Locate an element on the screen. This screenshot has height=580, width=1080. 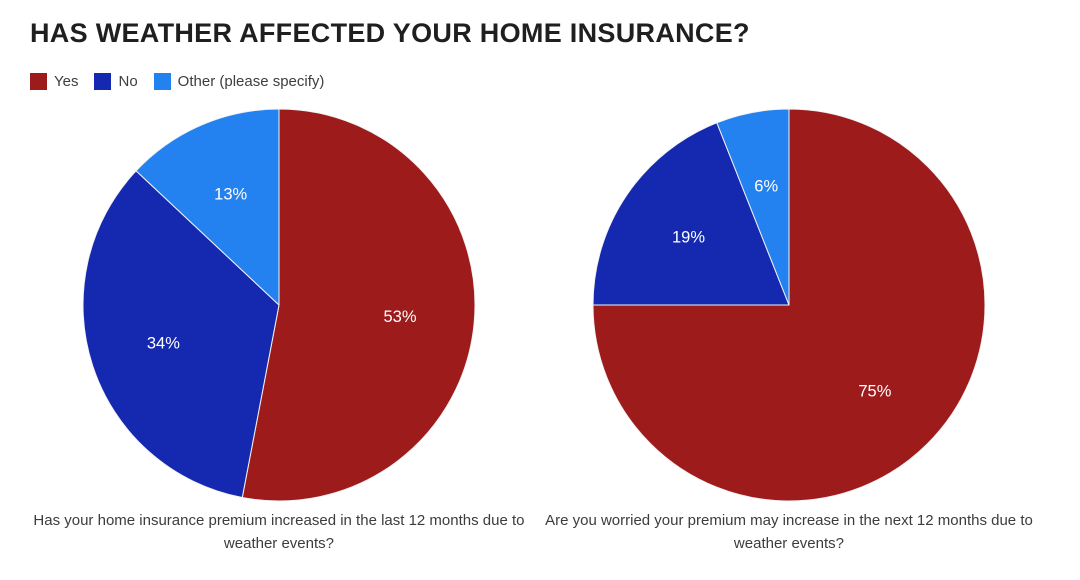
pie-value-label-other-please-specify: 6% is located at coordinates (766, 186).